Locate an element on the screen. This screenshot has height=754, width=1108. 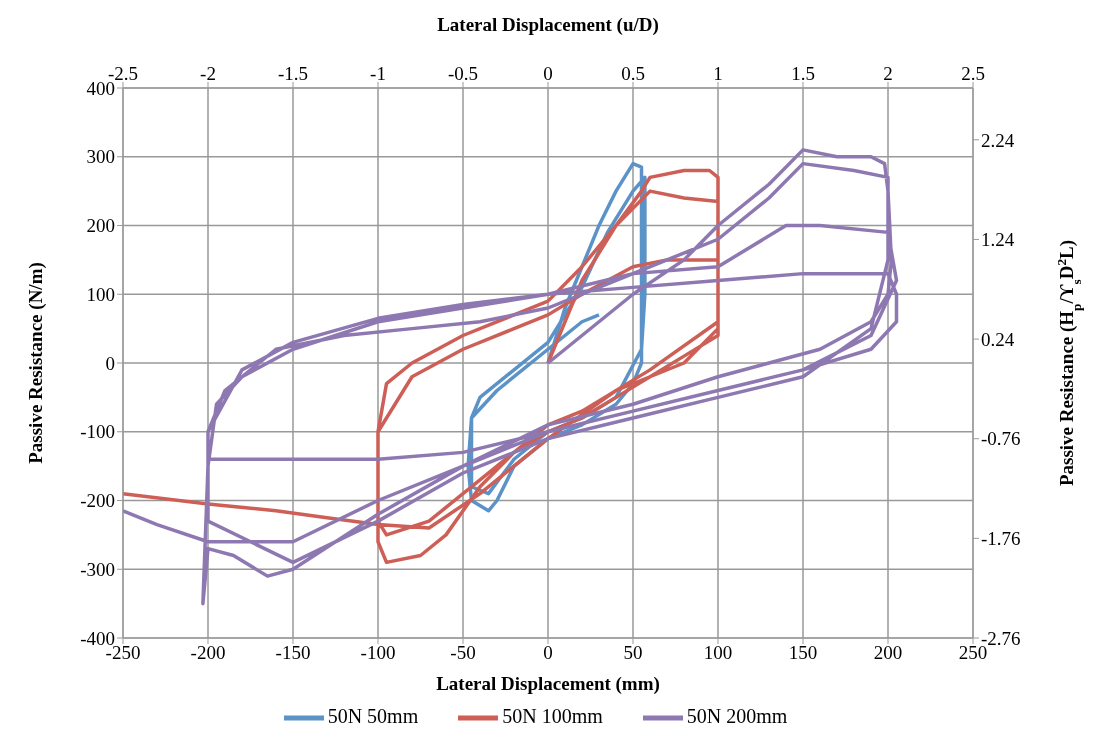
x2-tick-label: 1.5 is located at coordinates (803, 73).